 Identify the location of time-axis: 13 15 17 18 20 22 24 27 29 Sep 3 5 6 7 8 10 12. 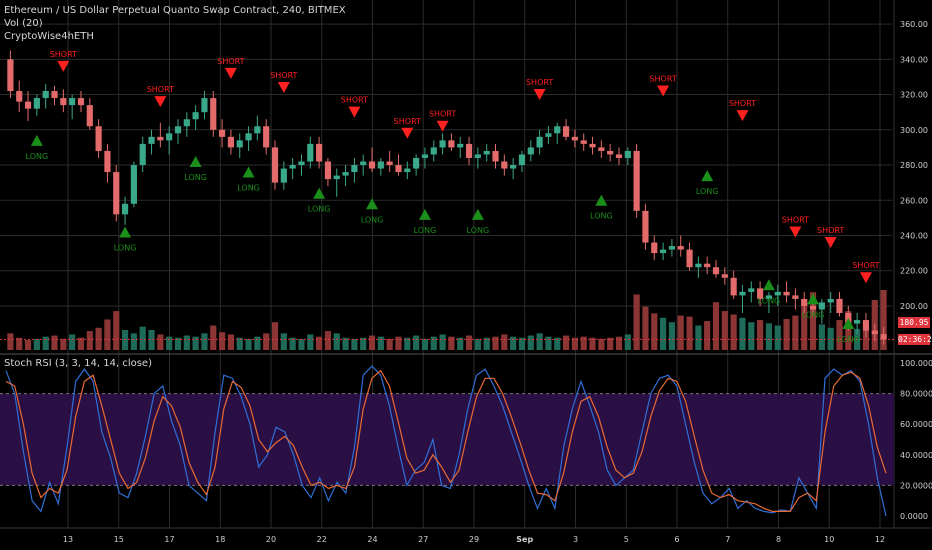
(474, 539).